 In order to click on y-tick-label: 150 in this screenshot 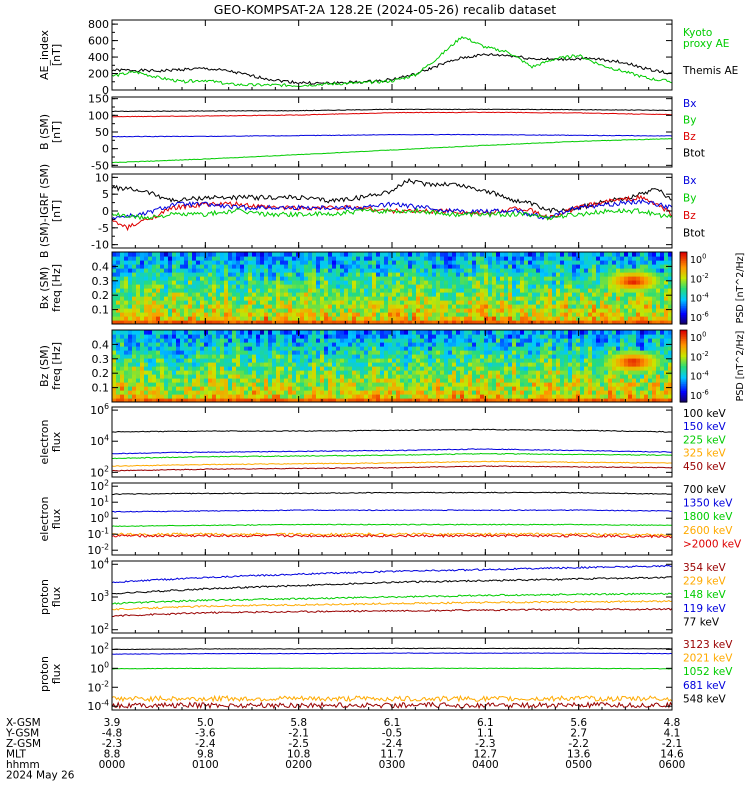, I will do `click(98, 99)`.